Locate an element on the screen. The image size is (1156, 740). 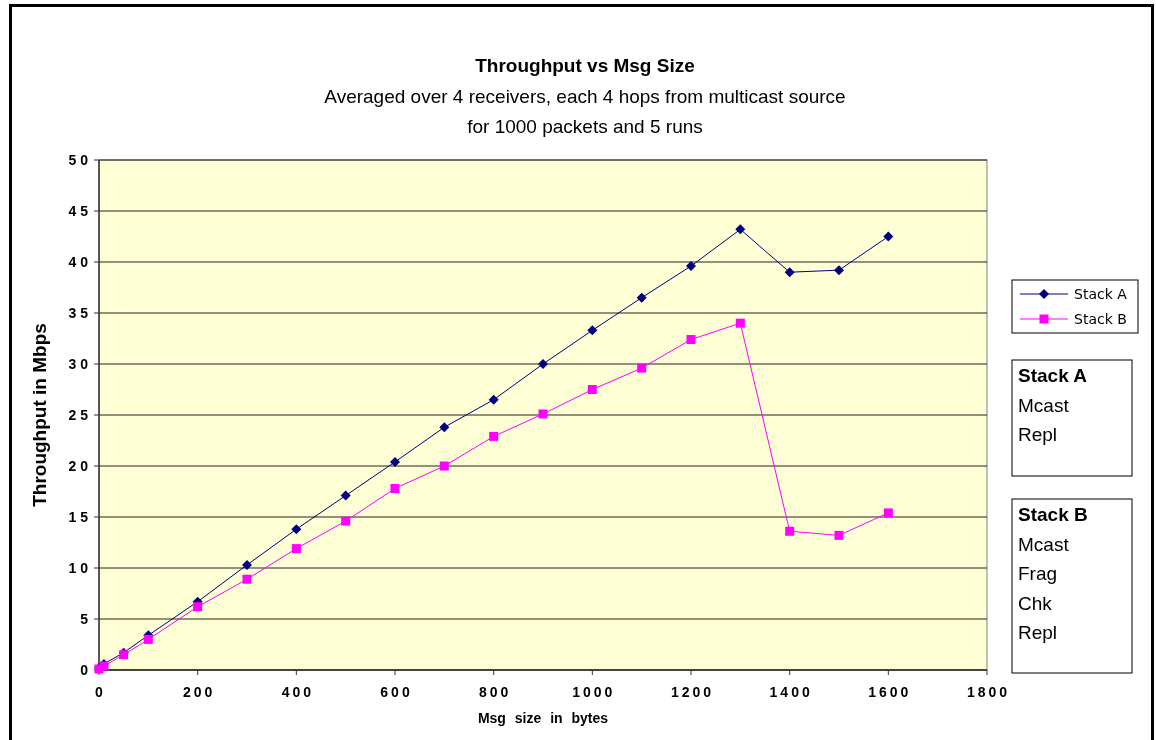
y-tick-label: 40 is located at coordinates (80, 262).